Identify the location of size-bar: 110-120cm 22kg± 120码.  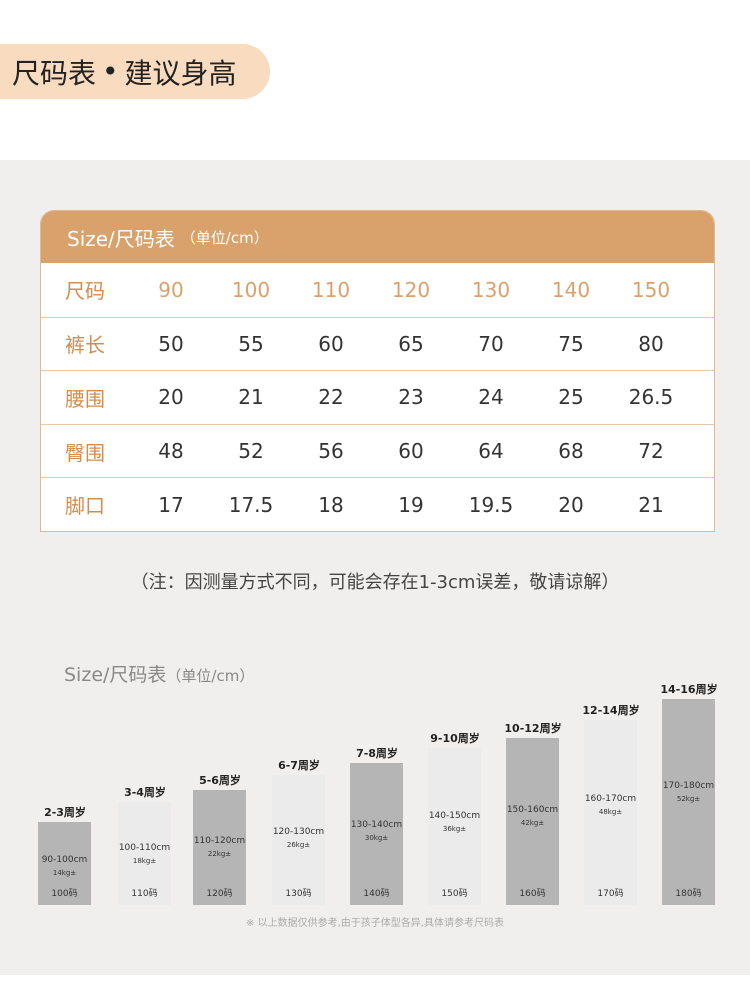
(219, 847).